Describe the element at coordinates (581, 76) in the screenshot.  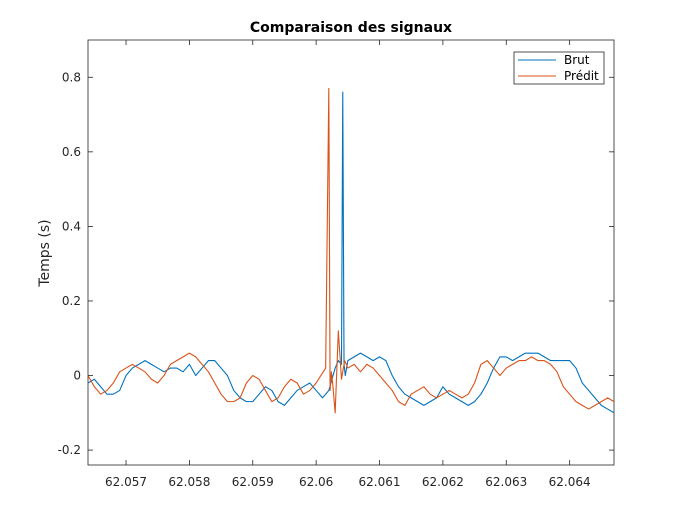
I see `legend-label-predit: Prédit` at that location.